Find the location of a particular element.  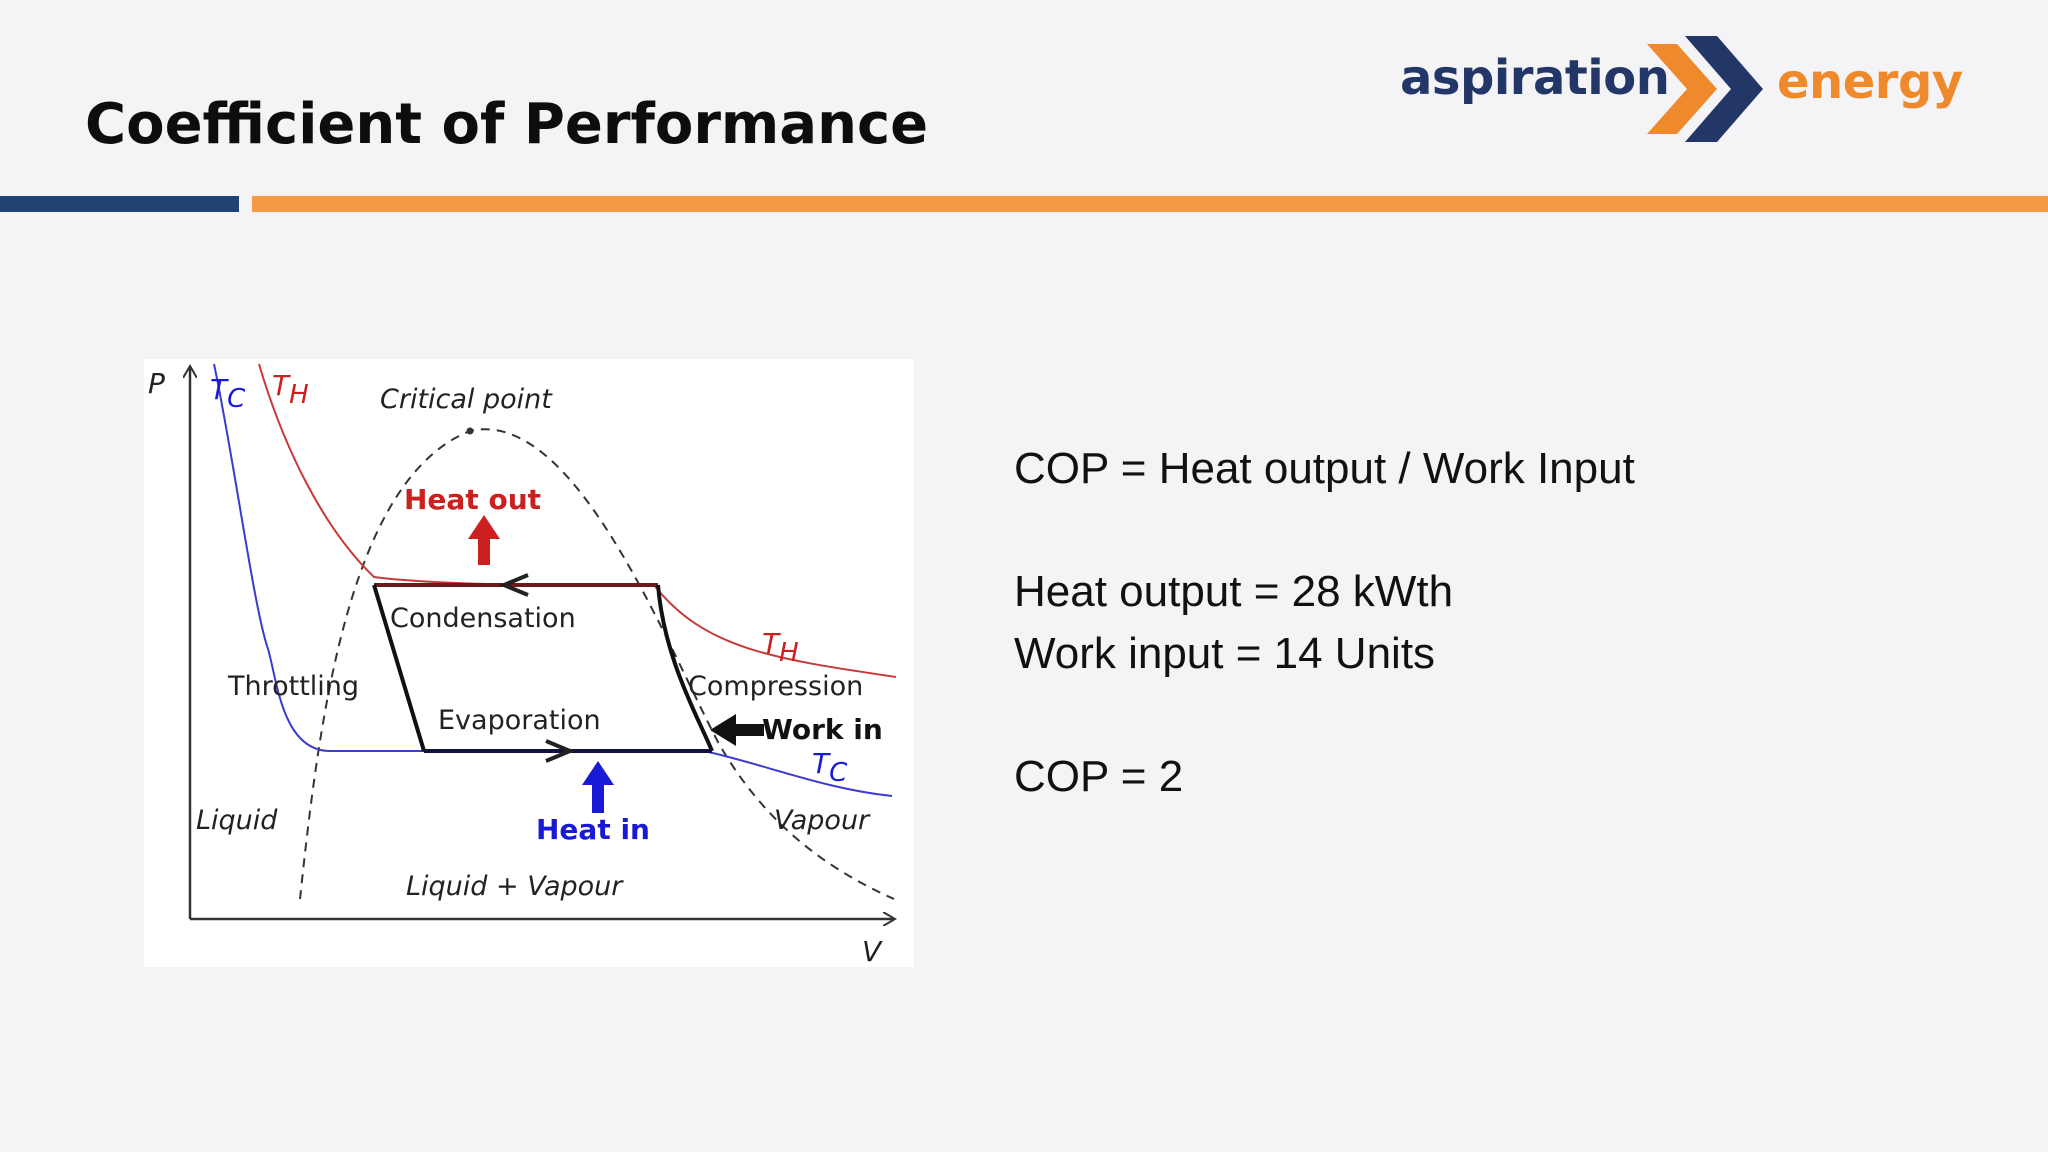

logo-word-energy: energy is located at coordinates (1870, 82).